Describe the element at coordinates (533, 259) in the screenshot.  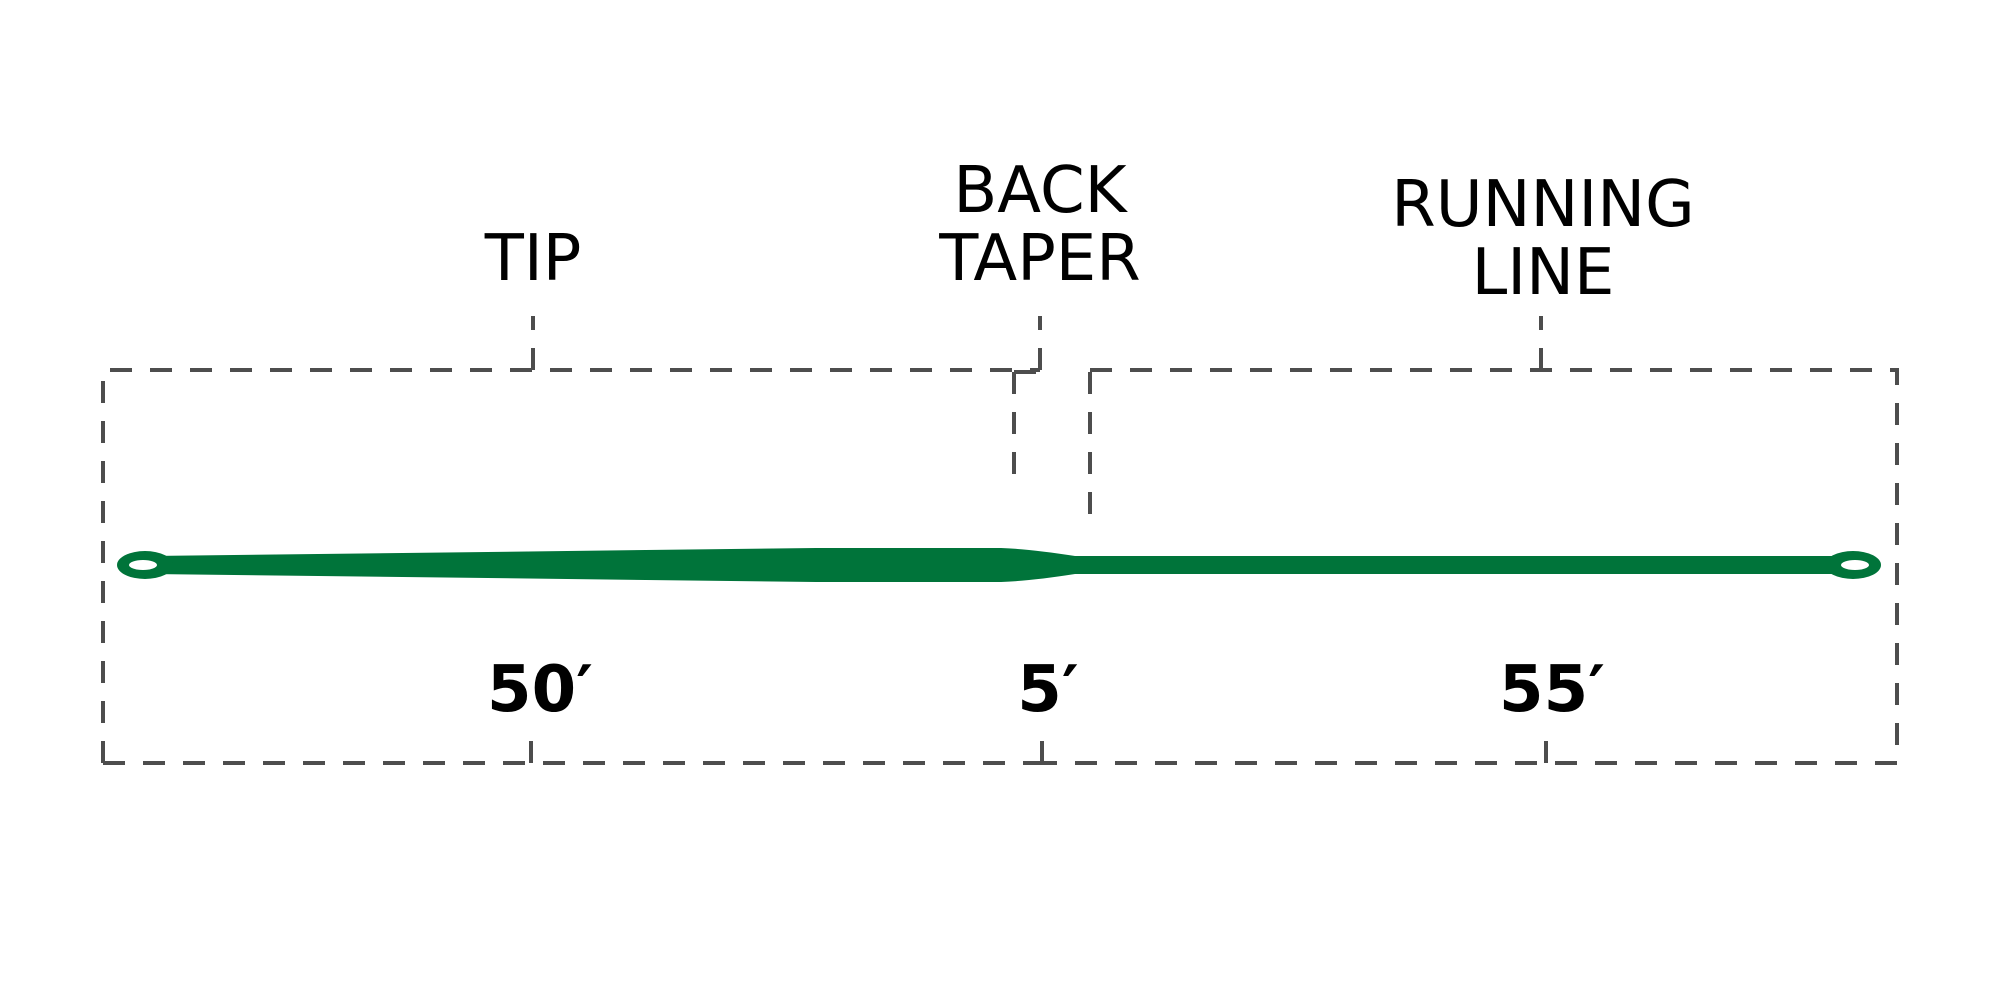
I see `tip-label: TIP` at that location.